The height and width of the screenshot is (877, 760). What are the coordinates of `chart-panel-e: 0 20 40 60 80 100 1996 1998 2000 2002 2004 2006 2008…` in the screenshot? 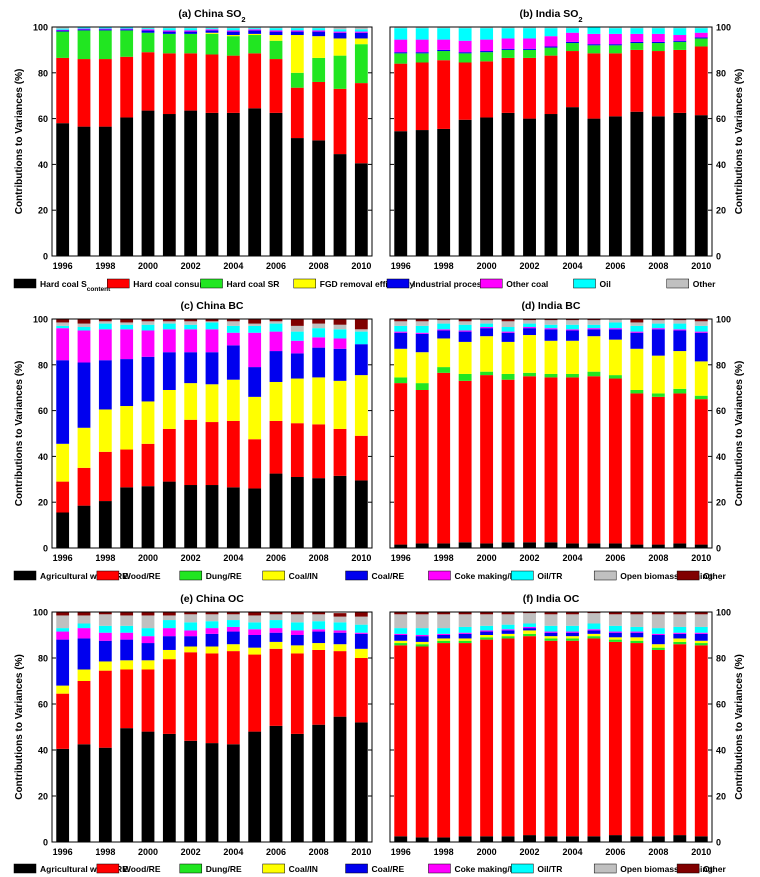 It's located at (193, 725).